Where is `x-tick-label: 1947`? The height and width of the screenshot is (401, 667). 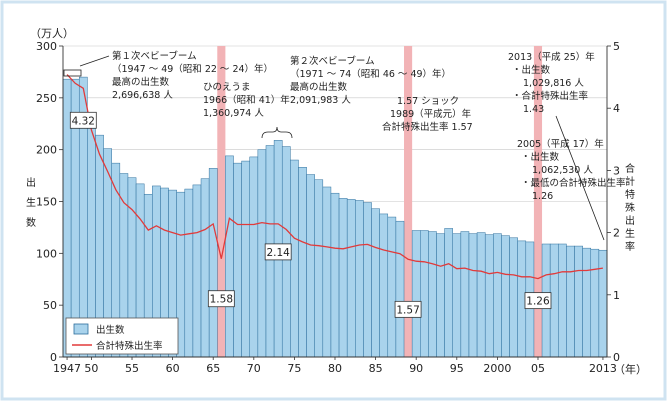
x-tick-label: 1947 is located at coordinates (67, 368).